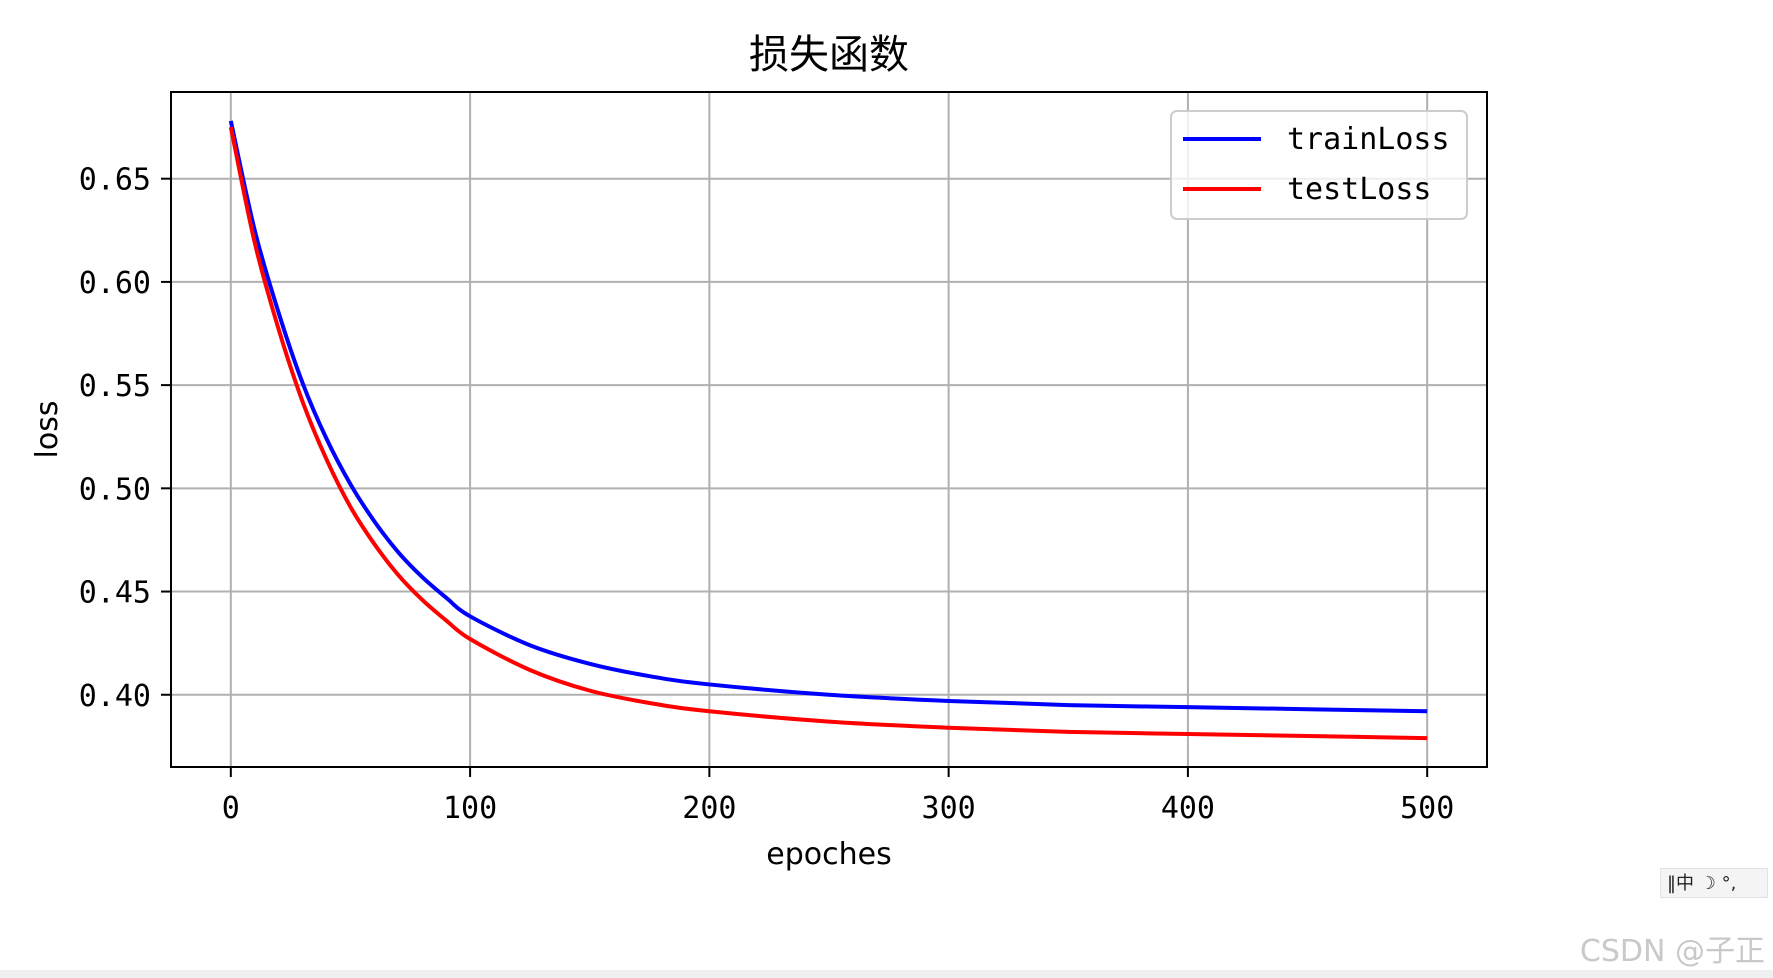  Describe the element at coordinates (231, 808) in the screenshot. I see `x-tick-label: 0` at that location.